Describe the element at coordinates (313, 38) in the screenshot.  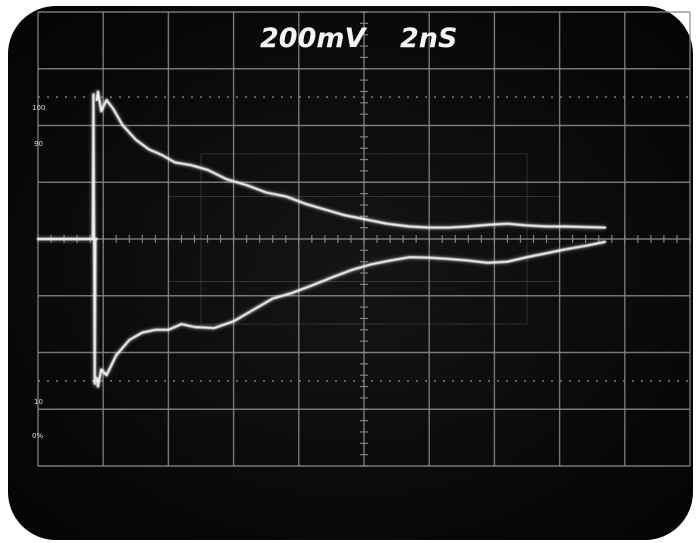
I see `volts-per-div-readout: 200mV` at that location.